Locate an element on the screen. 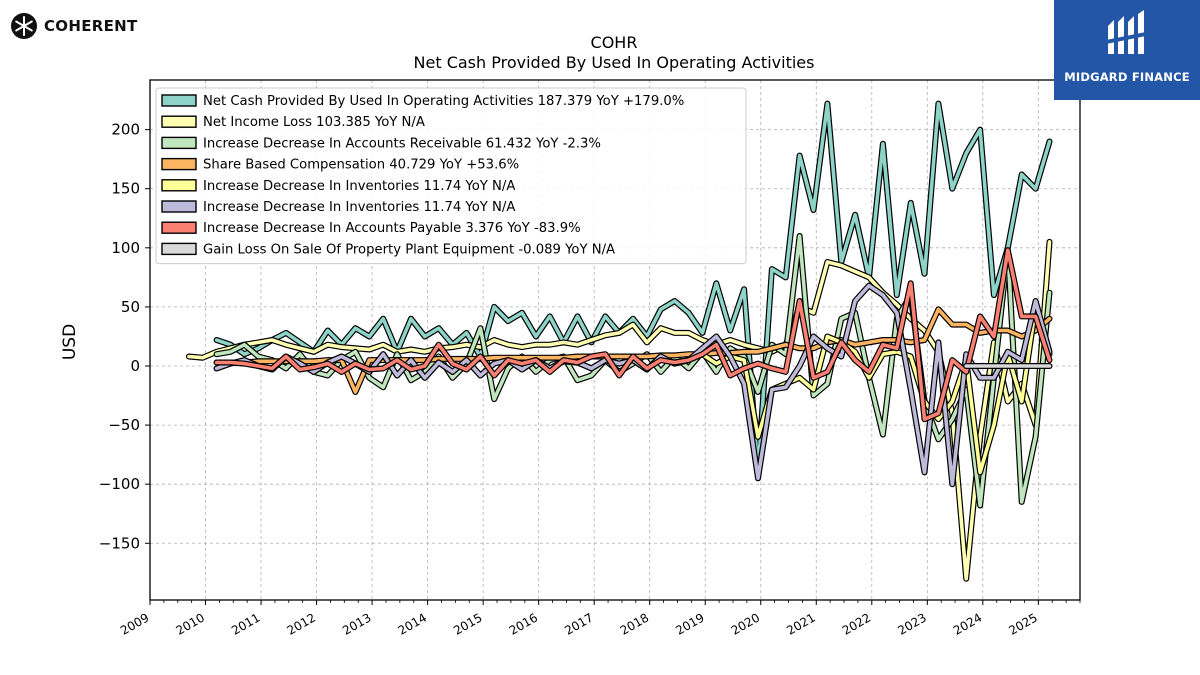 The image size is (1200, 675). x-tick-label: 2011 is located at coordinates (245, 623).